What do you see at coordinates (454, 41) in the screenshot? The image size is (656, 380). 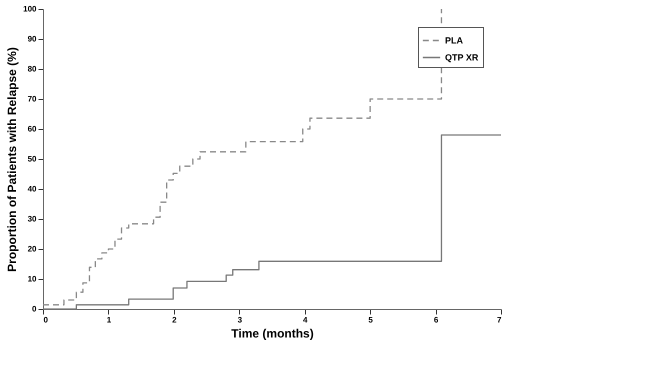 I see `legend-label: PLA` at bounding box center [454, 41].